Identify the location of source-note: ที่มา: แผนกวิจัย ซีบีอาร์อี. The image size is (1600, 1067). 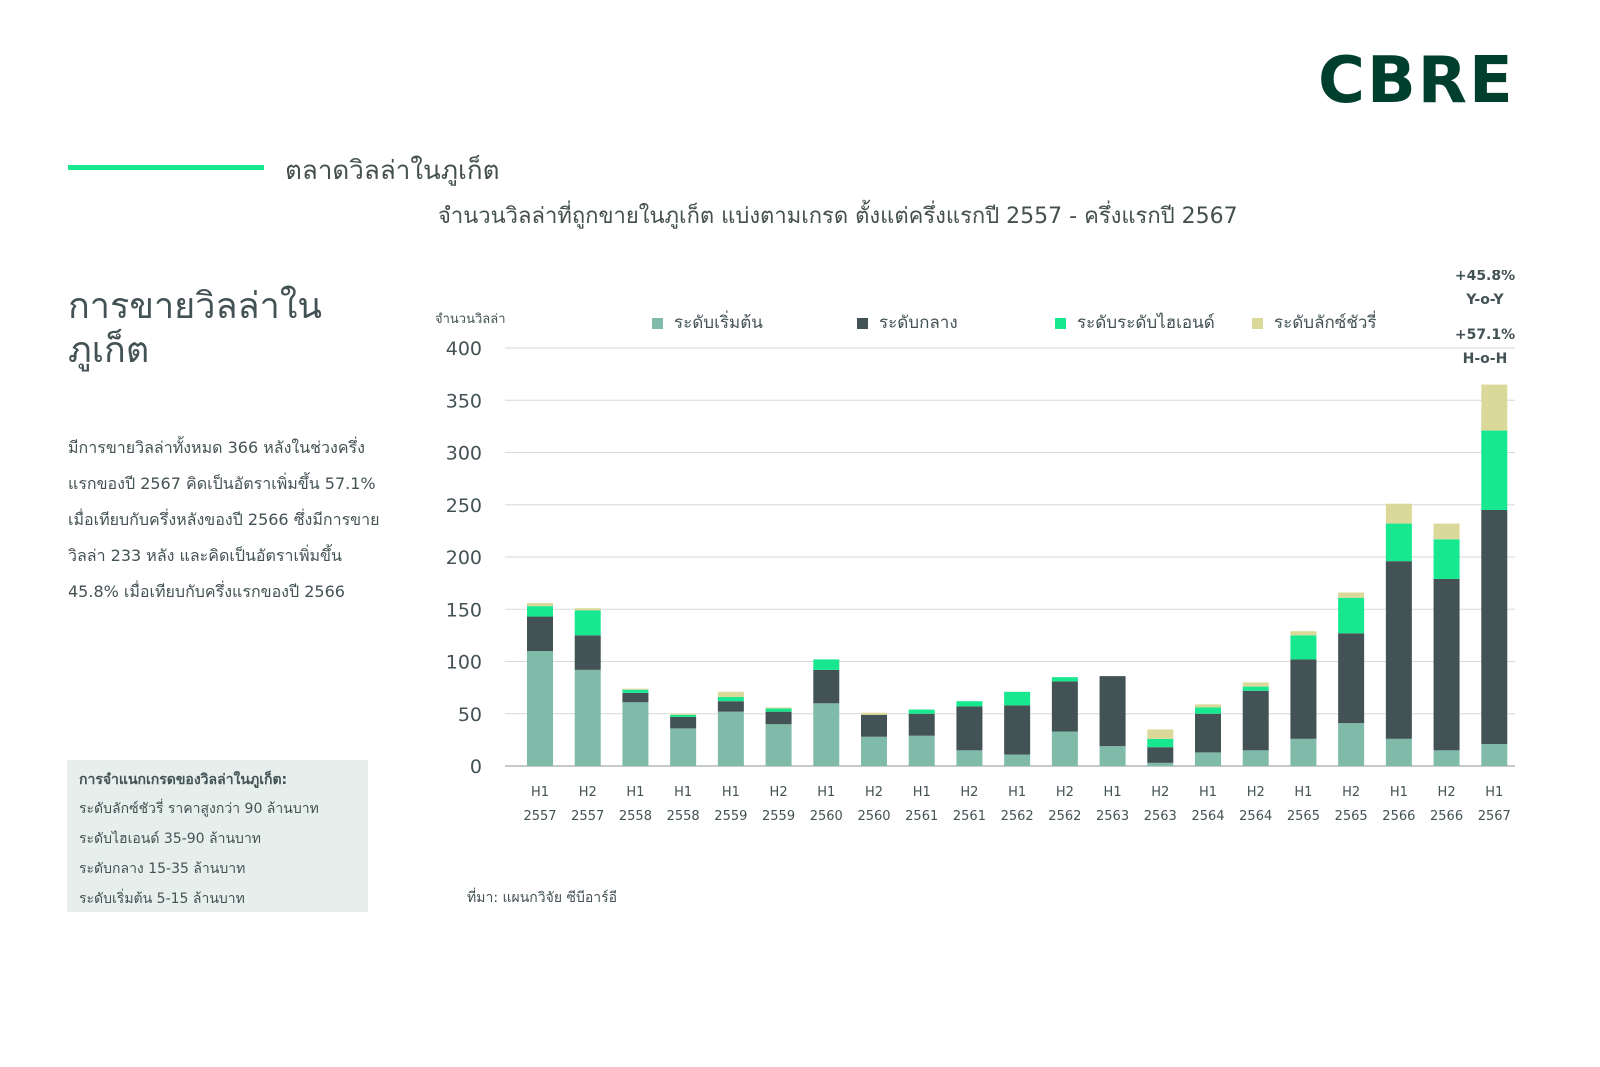
(542, 898).